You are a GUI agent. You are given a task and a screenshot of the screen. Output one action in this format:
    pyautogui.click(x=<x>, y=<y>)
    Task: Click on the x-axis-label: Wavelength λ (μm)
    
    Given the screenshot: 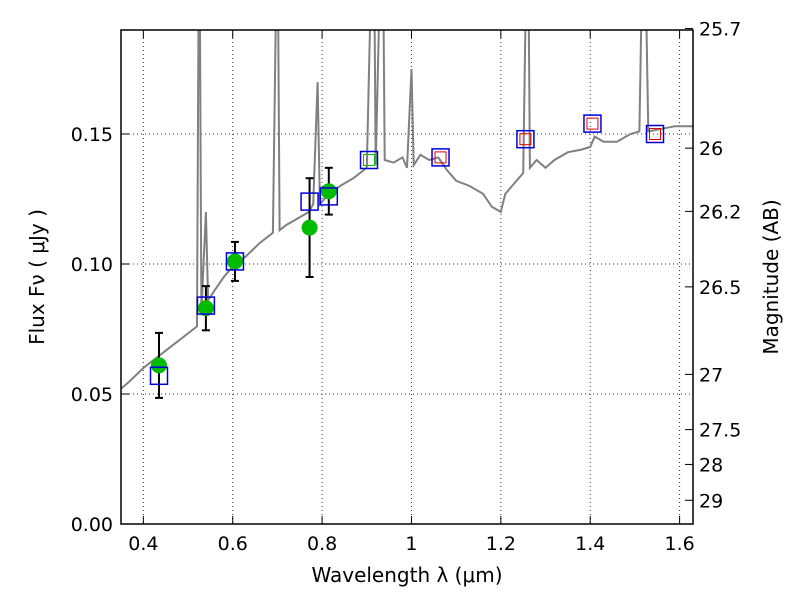 What is the action you would take?
    pyautogui.click(x=406, y=575)
    